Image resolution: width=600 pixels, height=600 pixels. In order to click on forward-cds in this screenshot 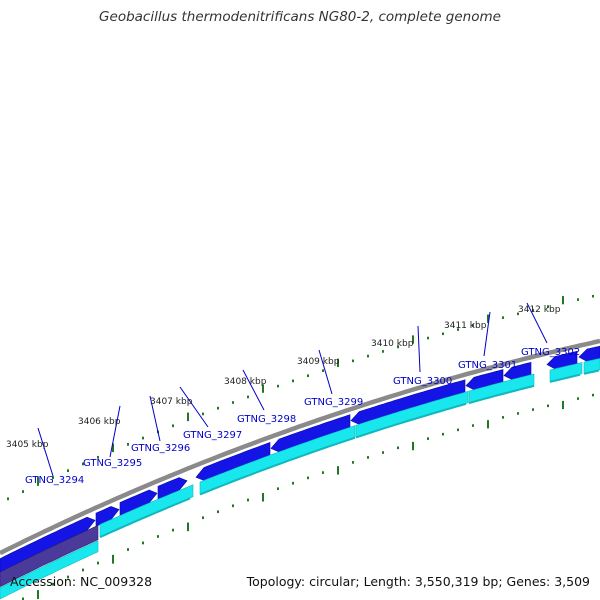, I will do `click(107, 516)`.